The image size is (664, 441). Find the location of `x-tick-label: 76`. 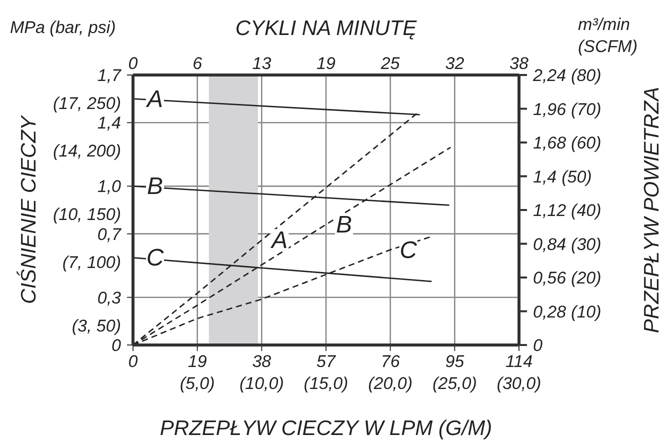

x-tick-label: 76 is located at coordinates (390, 361).